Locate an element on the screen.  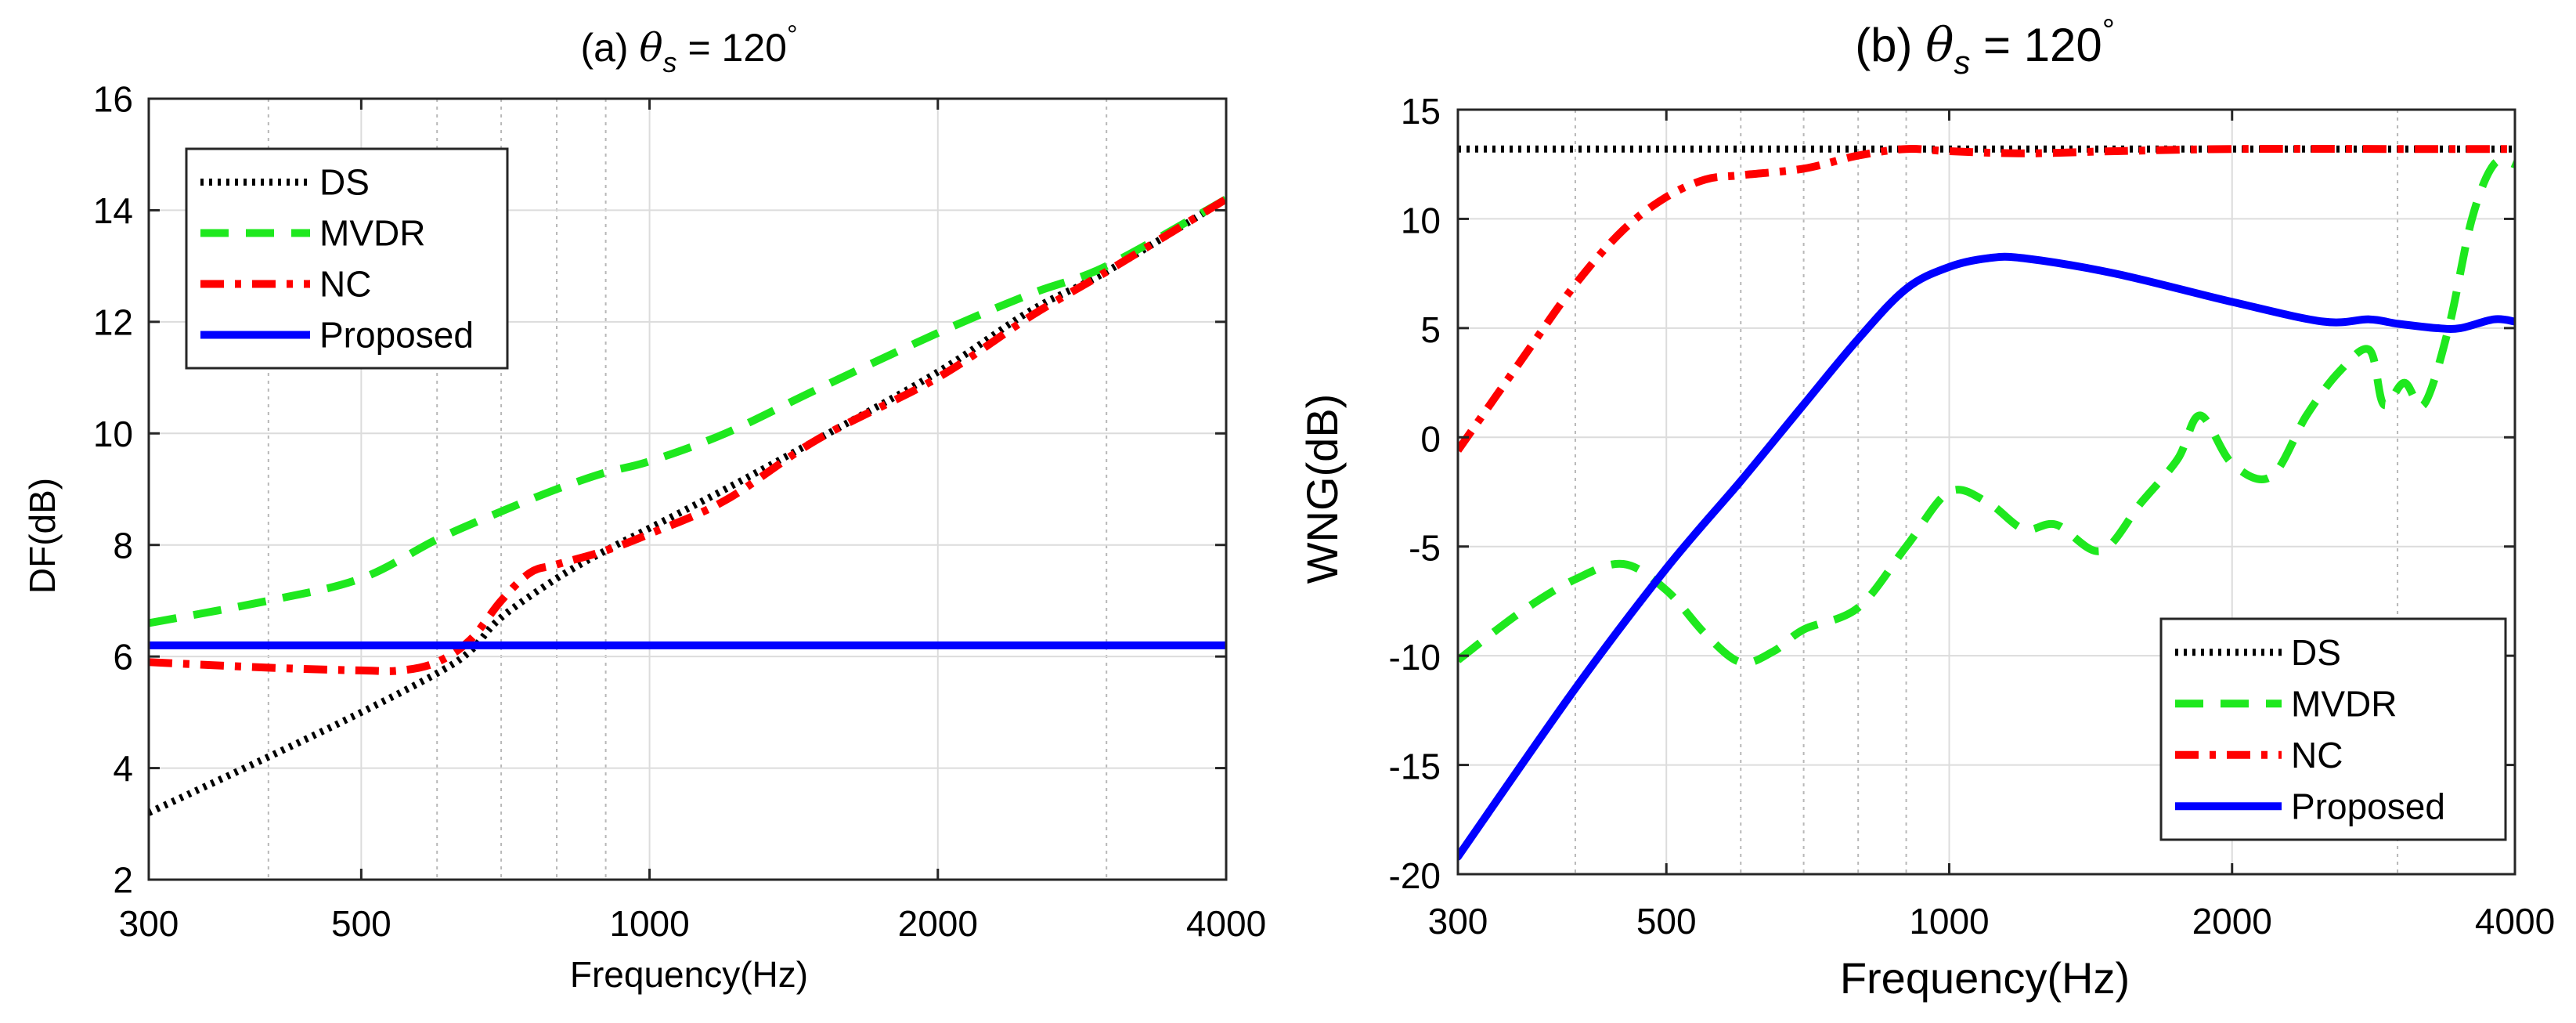
y-tick-label: 16 is located at coordinates (113, 99).